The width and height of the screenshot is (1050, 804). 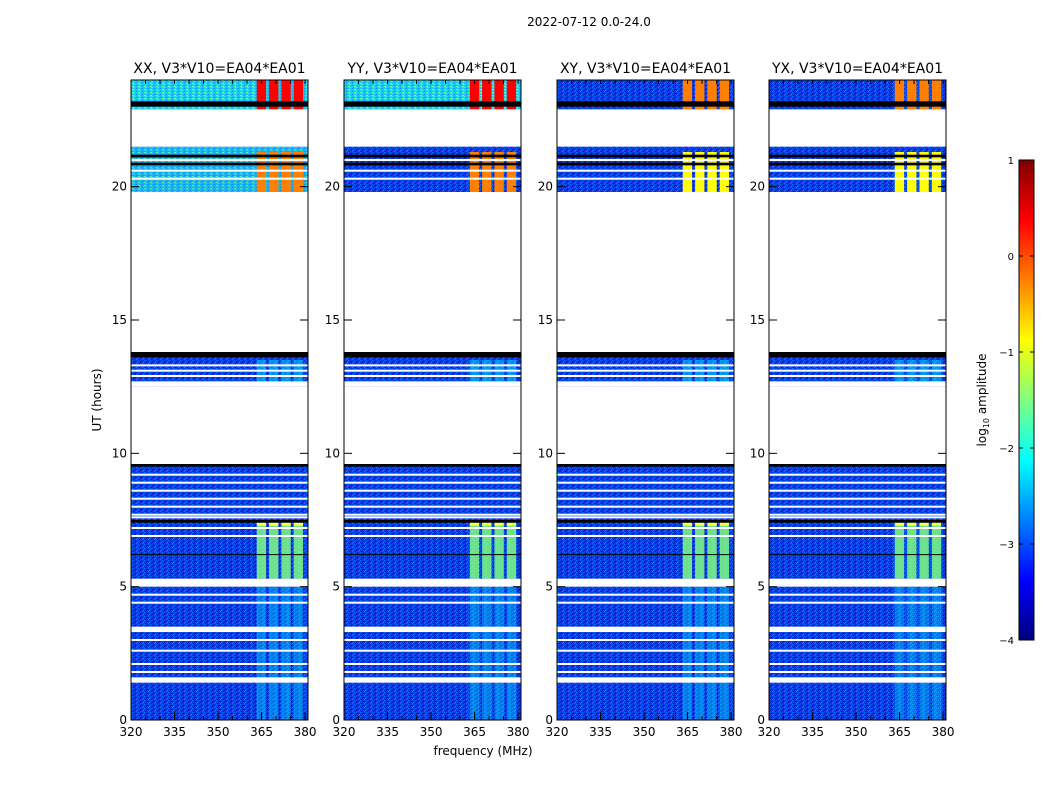 I want to click on colorbar-tick-label: 0, so click(x=1011, y=257).